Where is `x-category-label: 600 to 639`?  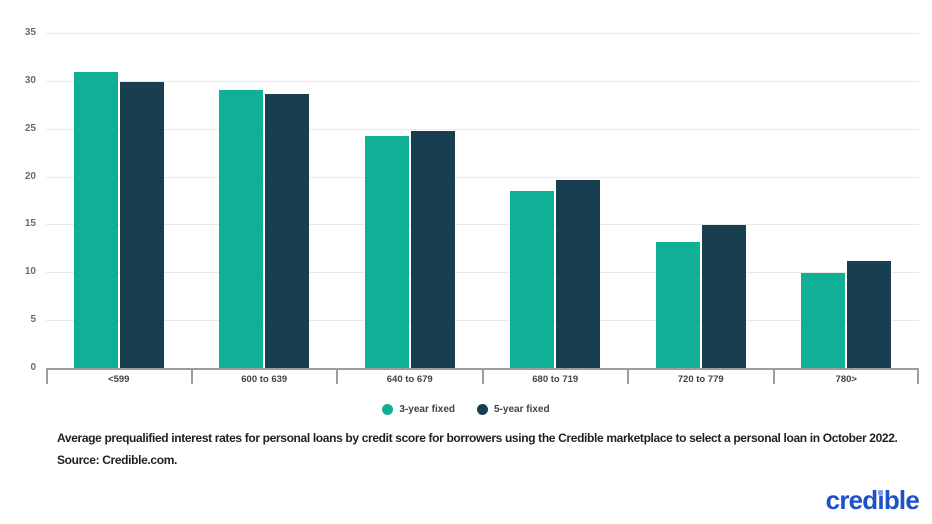
x-category-label: 600 to 639 is located at coordinates (264, 379).